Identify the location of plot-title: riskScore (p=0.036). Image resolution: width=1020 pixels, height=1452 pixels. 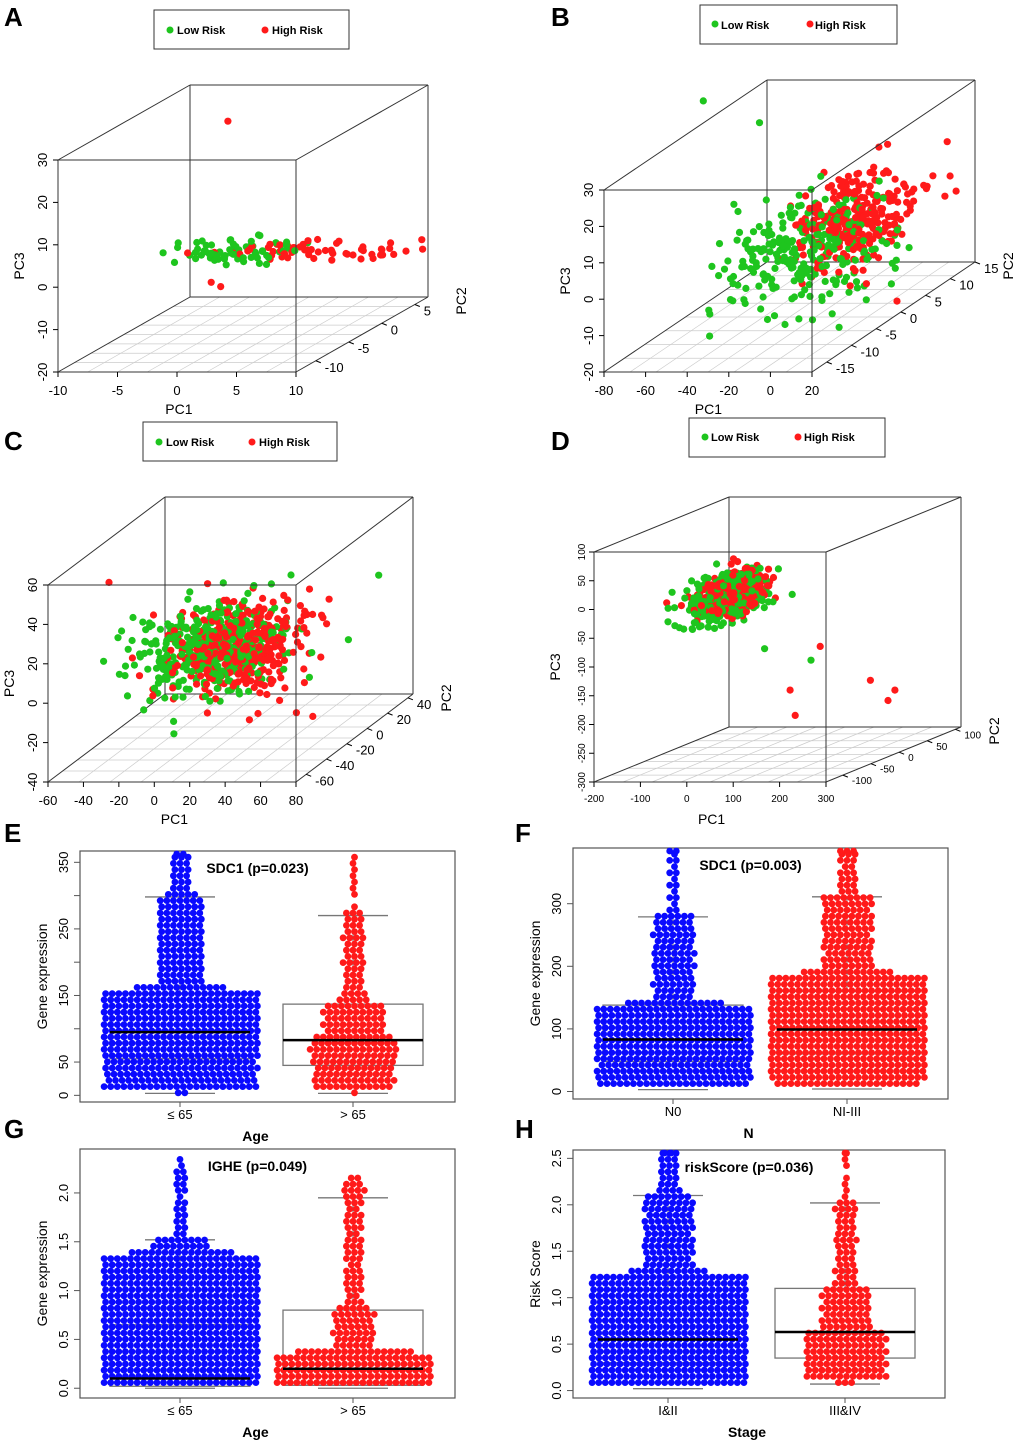
(749, 1167).